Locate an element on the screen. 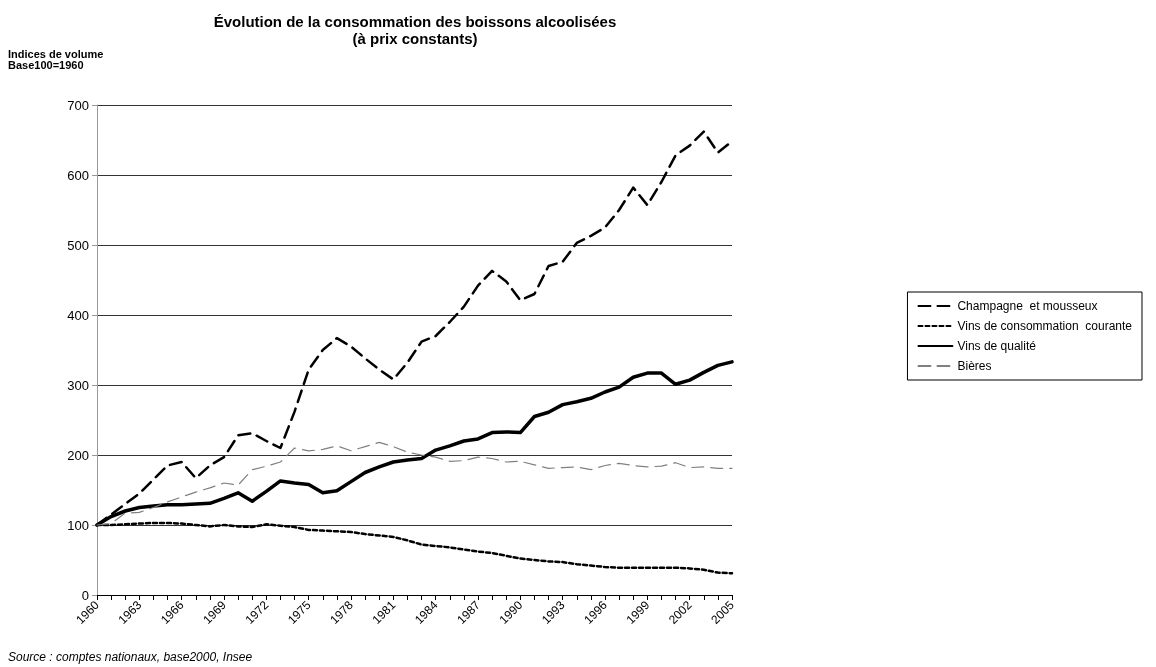 This screenshot has height=667, width=1156. y-tick-label: 200 is located at coordinates (78, 455).